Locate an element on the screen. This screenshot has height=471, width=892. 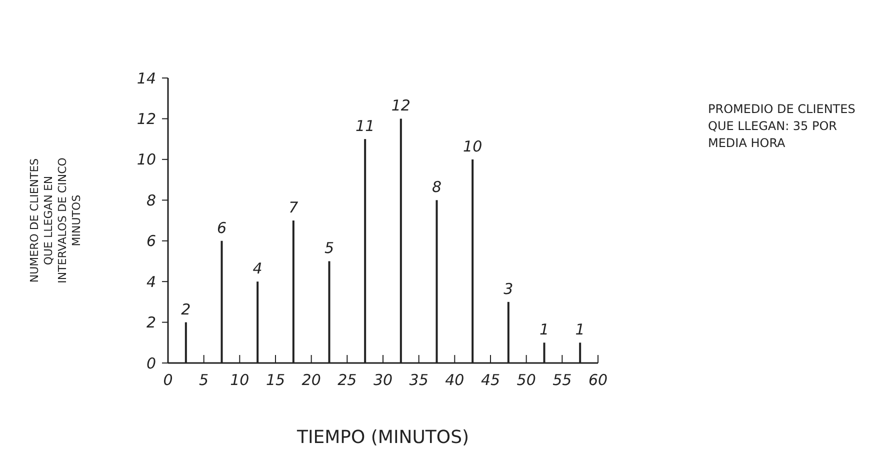
data-label: 3 is located at coordinates (509, 289).